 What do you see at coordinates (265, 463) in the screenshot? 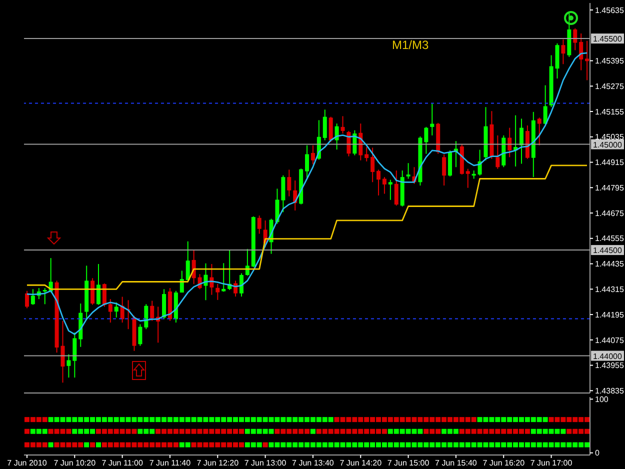
I see `x-tick-label: 7 Jun 13:00` at bounding box center [265, 463].